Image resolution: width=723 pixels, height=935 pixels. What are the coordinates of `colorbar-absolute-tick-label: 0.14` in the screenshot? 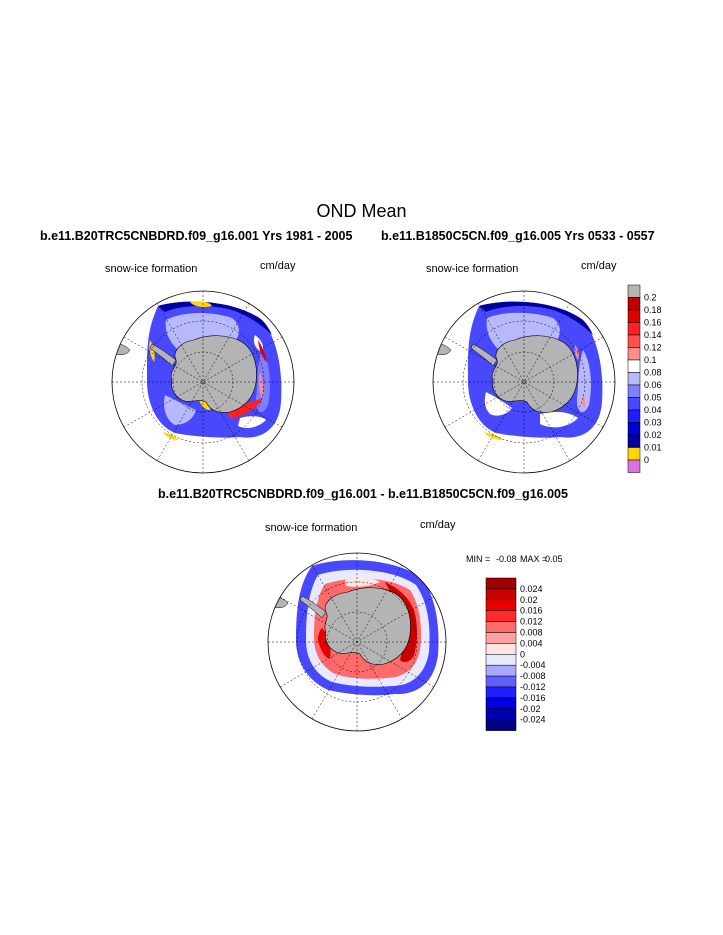 It's located at (653, 335).